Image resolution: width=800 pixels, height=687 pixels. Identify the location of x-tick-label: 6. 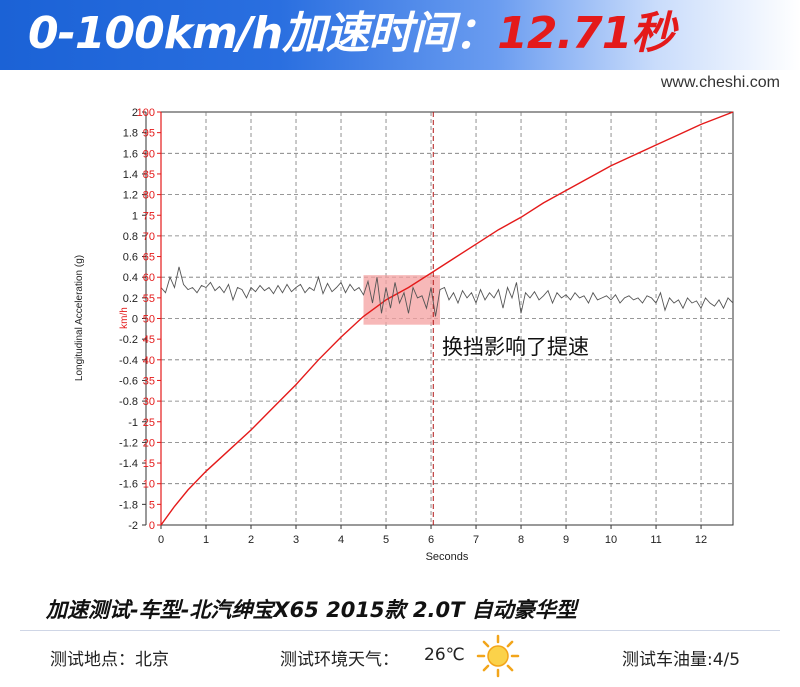
(431, 540).